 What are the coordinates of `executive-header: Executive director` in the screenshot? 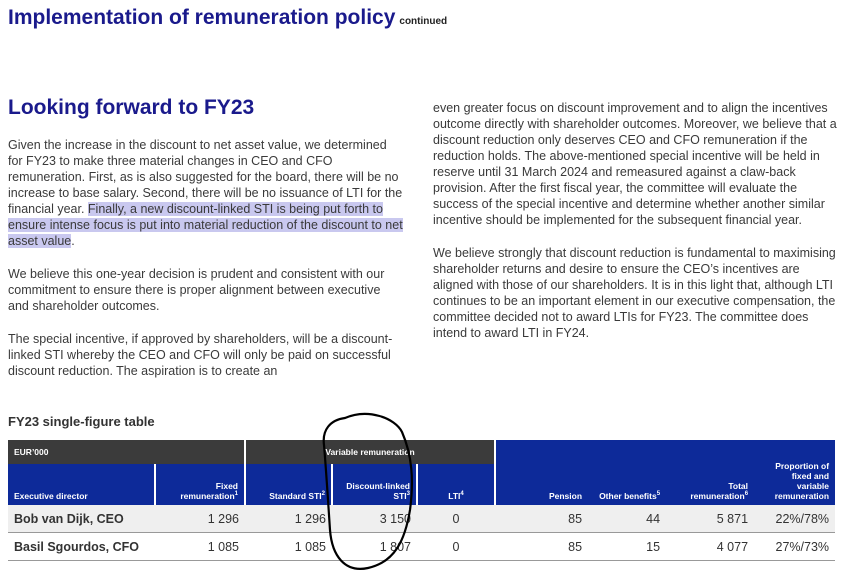 It's located at (81, 484).